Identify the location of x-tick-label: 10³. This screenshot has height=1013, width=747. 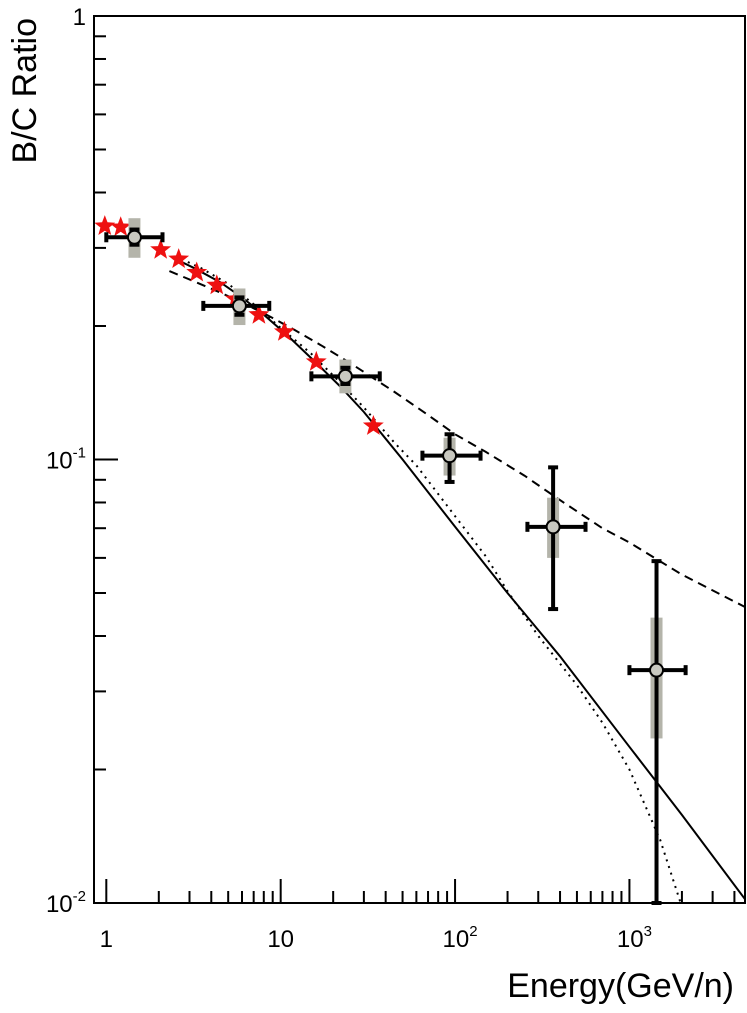
(634, 938).